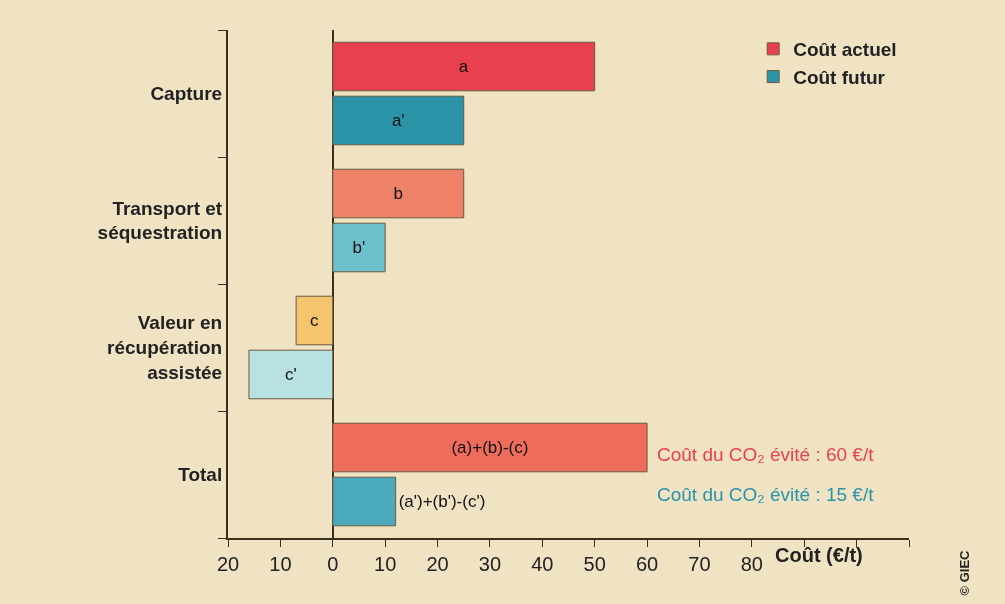 Image resolution: width=1005 pixels, height=604 pixels. Describe the element at coordinates (542, 564) in the screenshot. I see `x-tick-label: 40` at that location.